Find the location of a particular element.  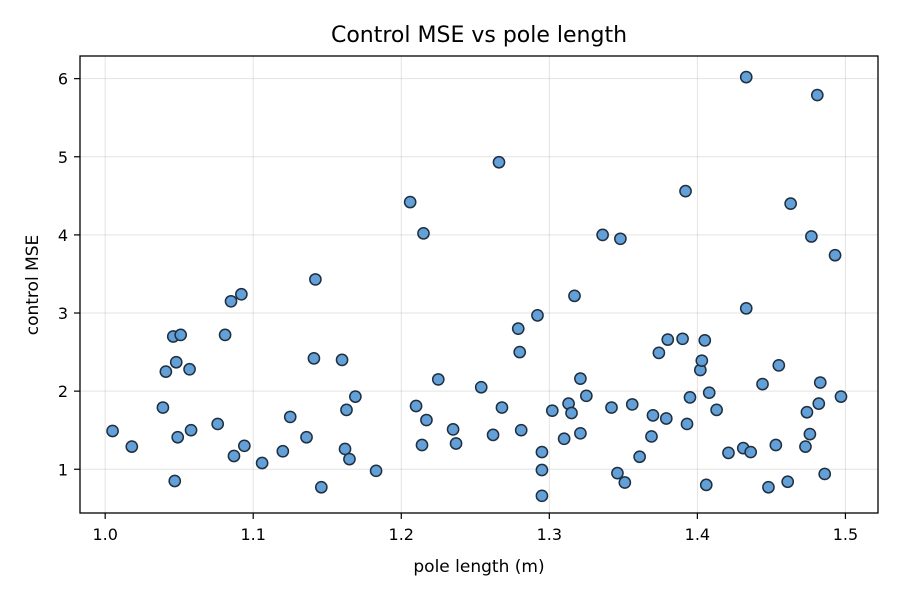

chart-title: Control MSE vs pole length is located at coordinates (479, 35).